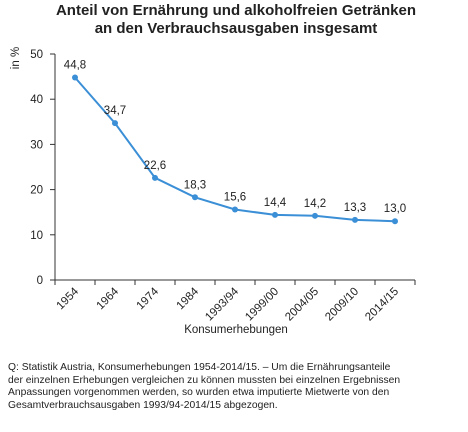  I want to click on y-axis-ticks: 0 10 20 30 40 50, so click(42, 168).